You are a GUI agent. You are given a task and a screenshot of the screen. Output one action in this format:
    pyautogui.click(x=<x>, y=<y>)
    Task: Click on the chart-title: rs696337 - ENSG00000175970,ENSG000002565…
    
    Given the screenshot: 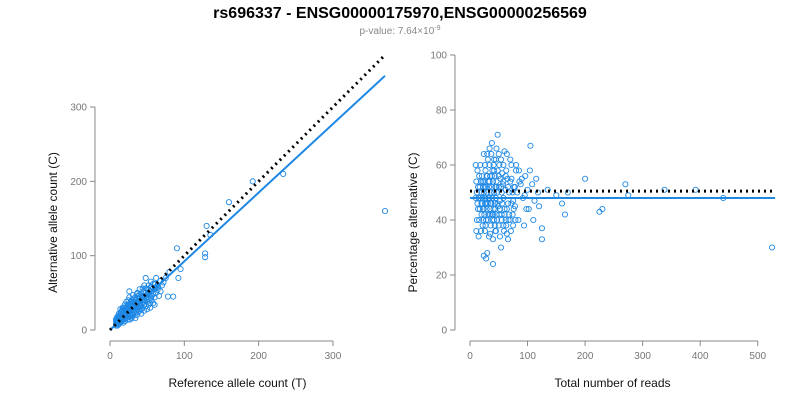 What is the action you would take?
    pyautogui.click(x=400, y=13)
    